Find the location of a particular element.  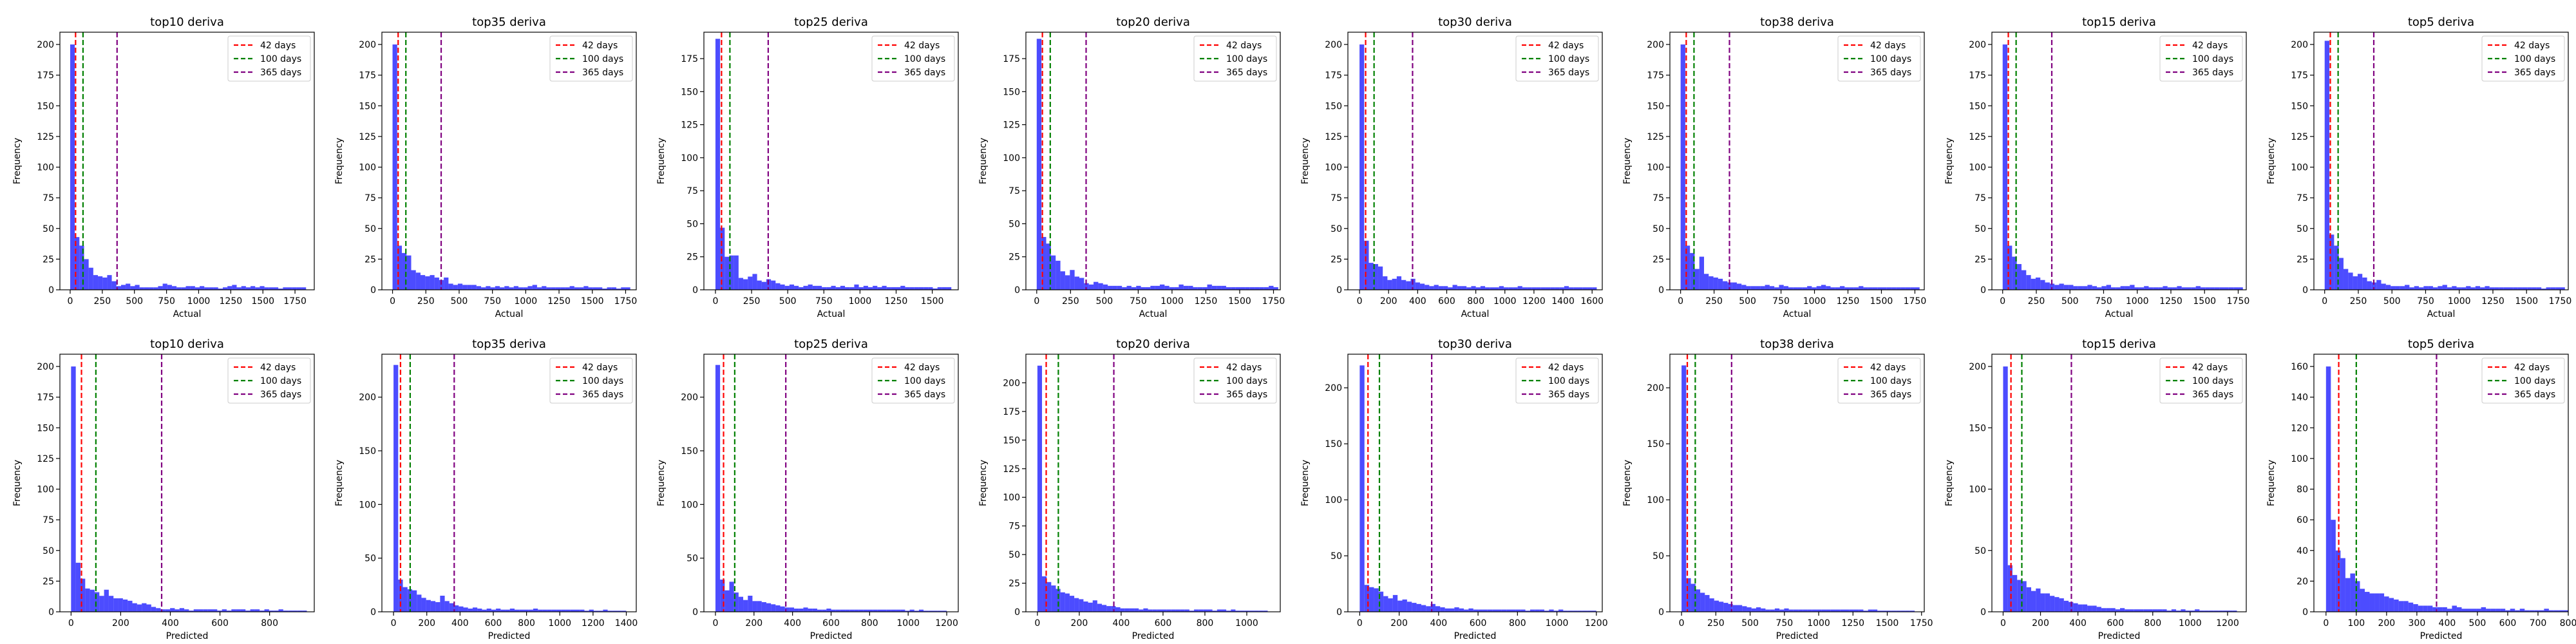

legend-label: 365 days is located at coordinates (1890, 395).